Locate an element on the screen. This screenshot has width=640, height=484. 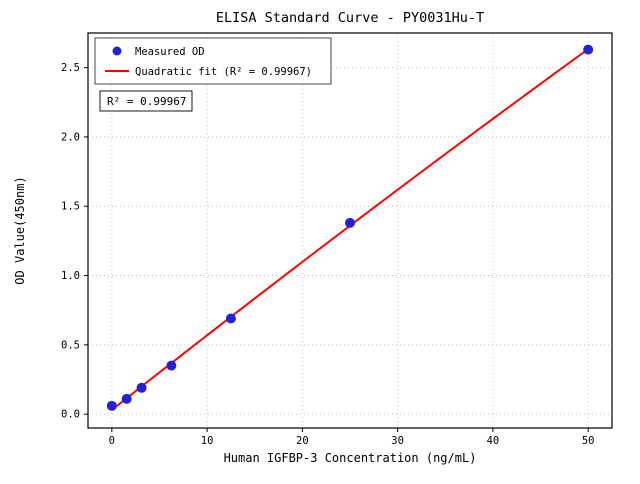
x-tick-label: 0 is located at coordinates (112, 441).